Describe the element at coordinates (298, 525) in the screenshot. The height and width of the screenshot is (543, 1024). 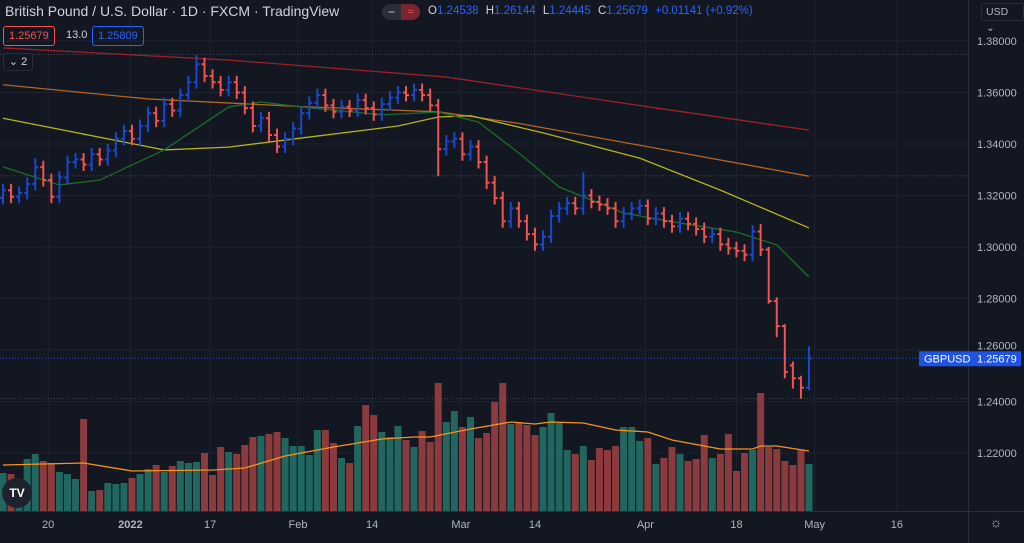
I see `time-tick-label: Feb` at that location.